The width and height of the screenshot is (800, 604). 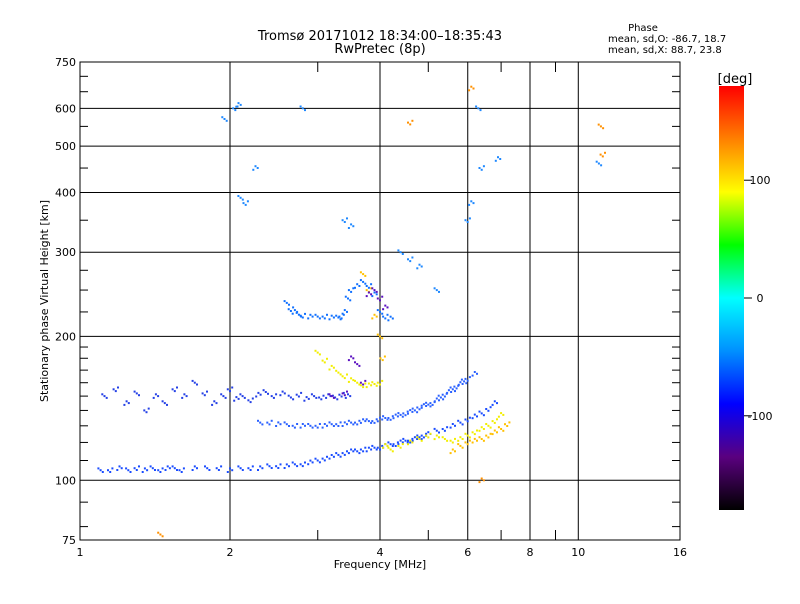 I want to click on x-tick-label: 4, so click(x=380, y=552).